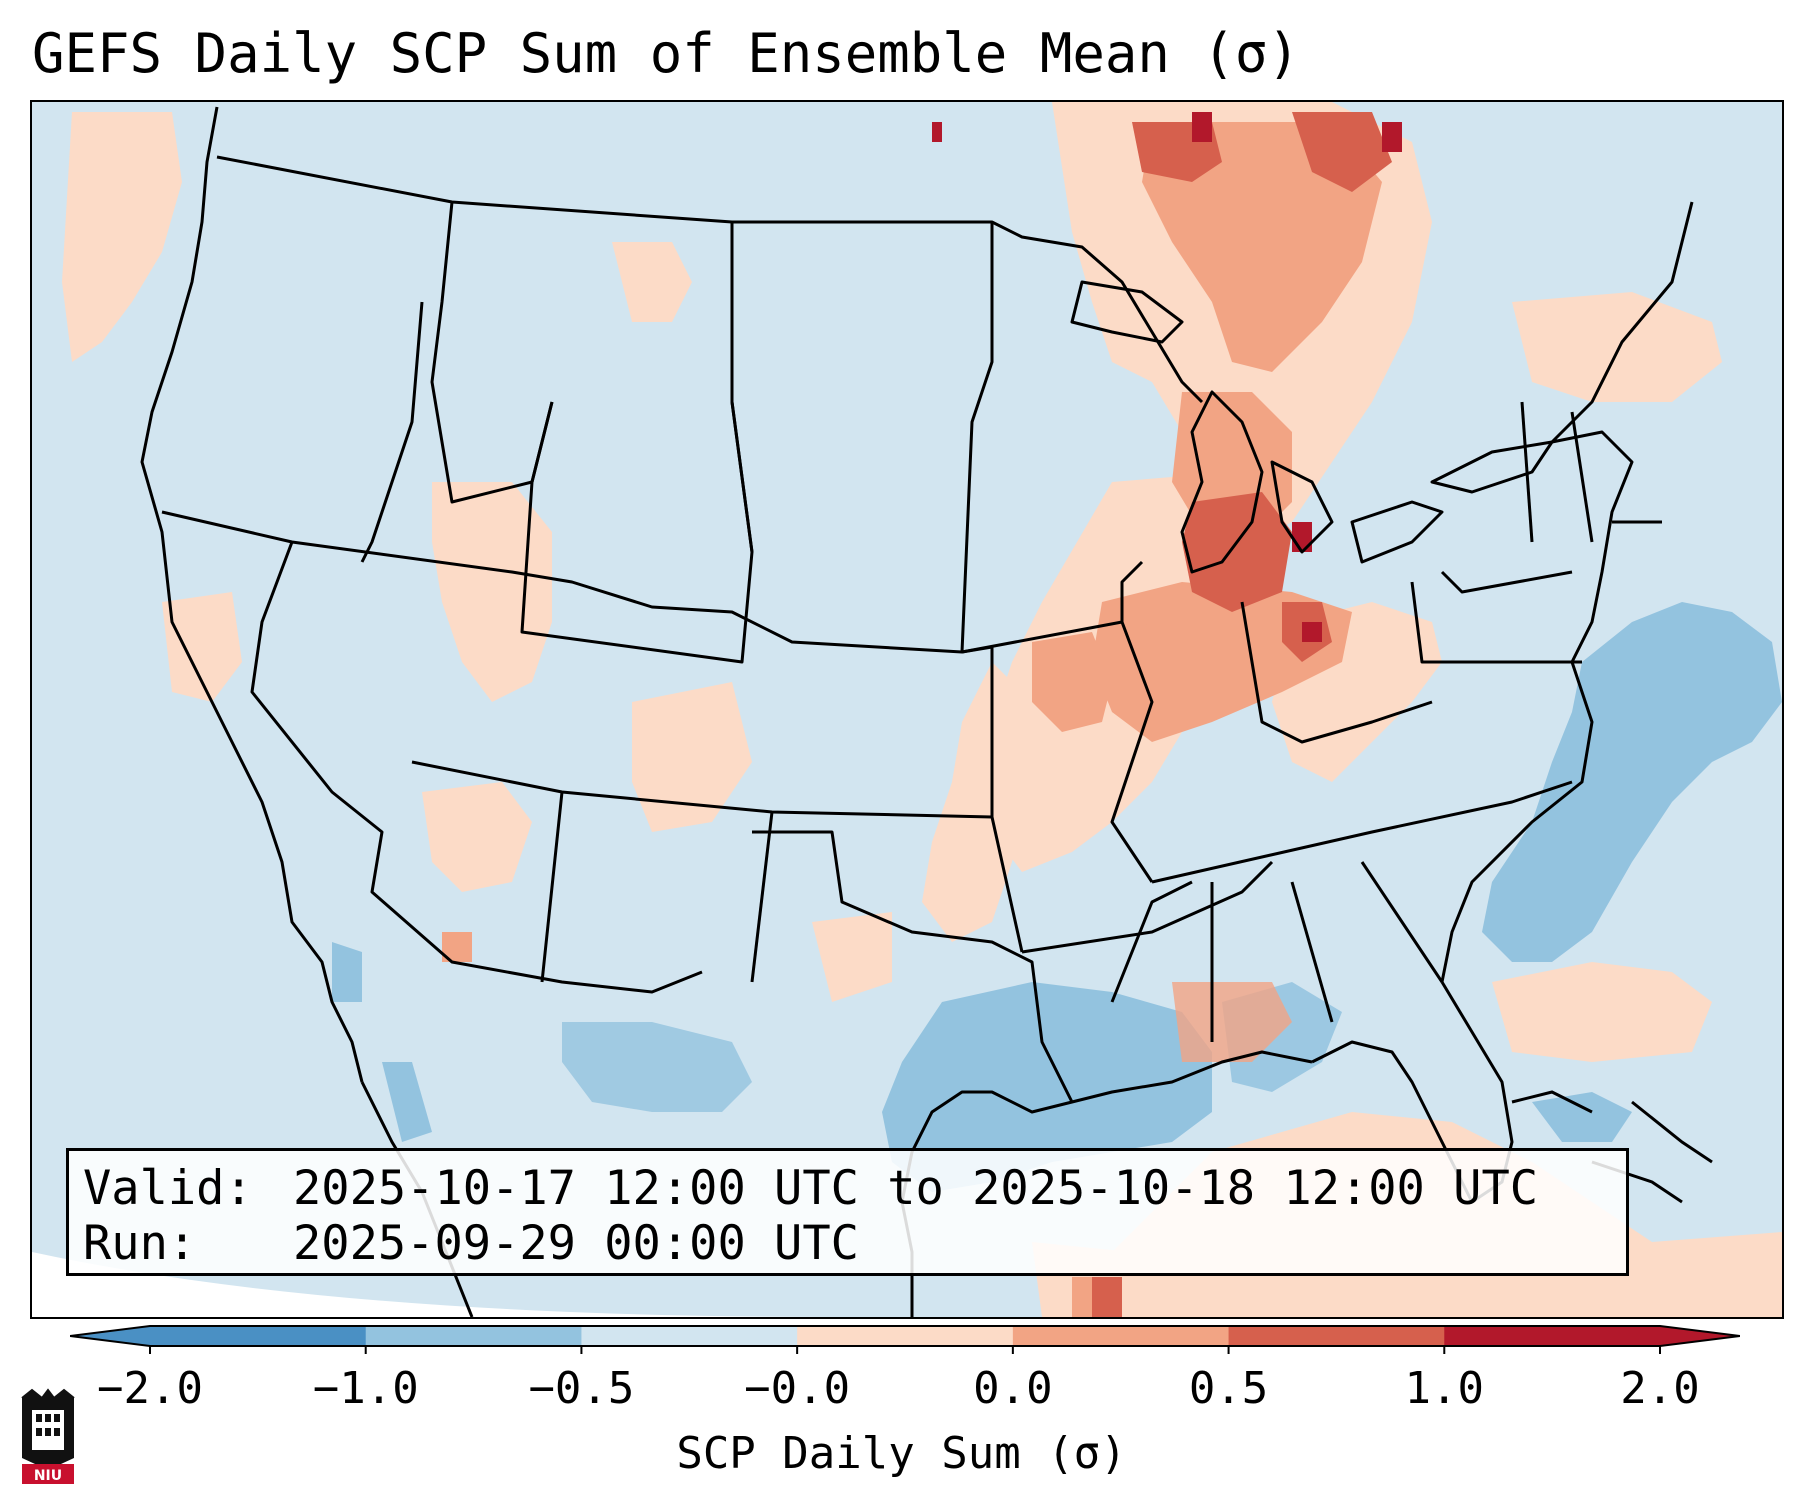  I want to click on run-line: Run: 2025-09-29 00:00 UTC, so click(847, 1243).